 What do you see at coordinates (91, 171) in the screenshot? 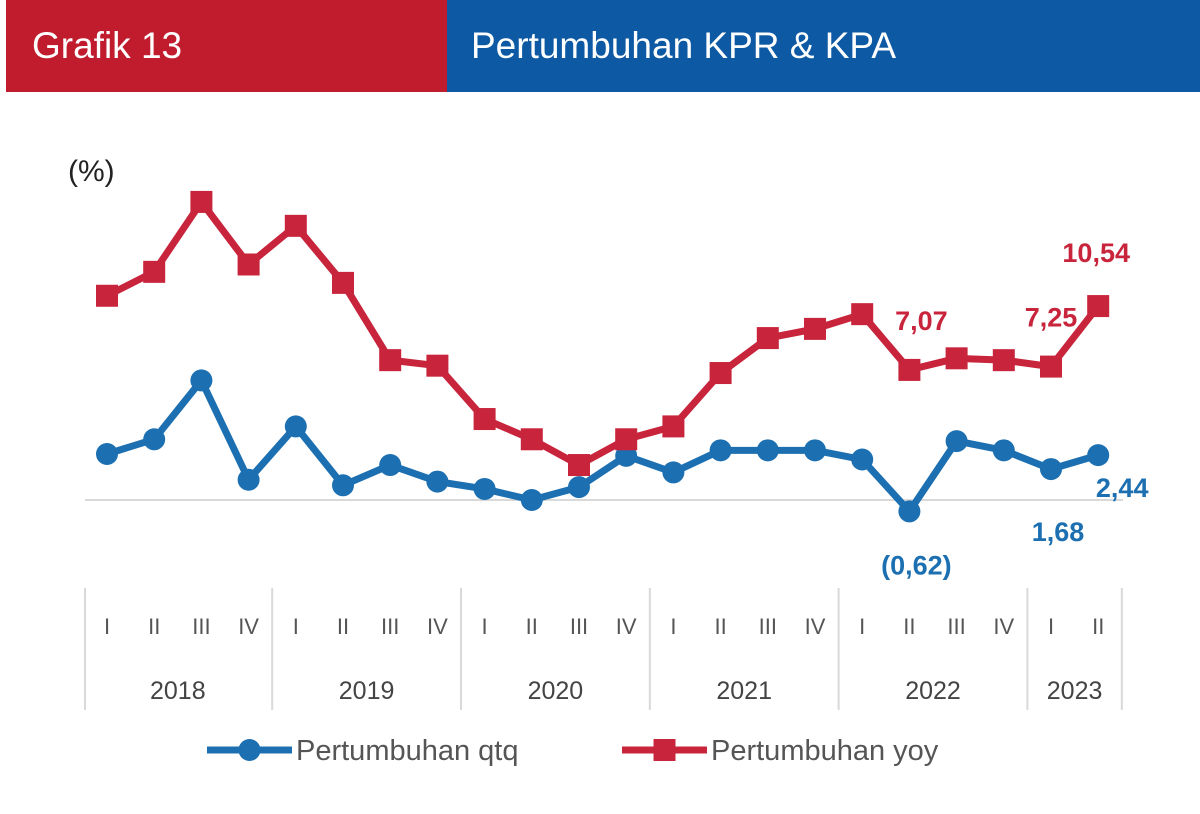
I see `y-unit-label: (%)` at bounding box center [91, 171].